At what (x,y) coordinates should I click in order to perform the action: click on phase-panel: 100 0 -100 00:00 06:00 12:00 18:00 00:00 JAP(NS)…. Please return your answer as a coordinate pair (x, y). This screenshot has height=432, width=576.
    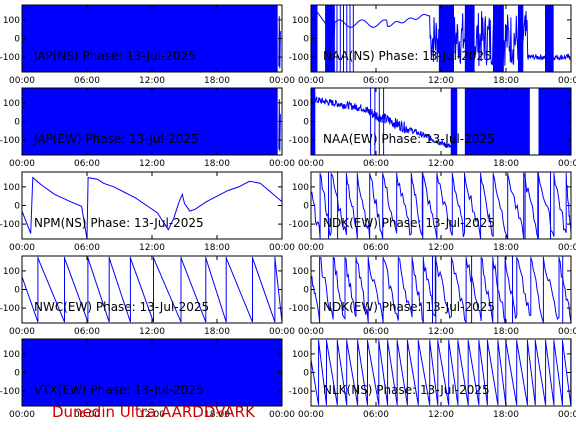
    Looking at the image, I should click on (147, 45).